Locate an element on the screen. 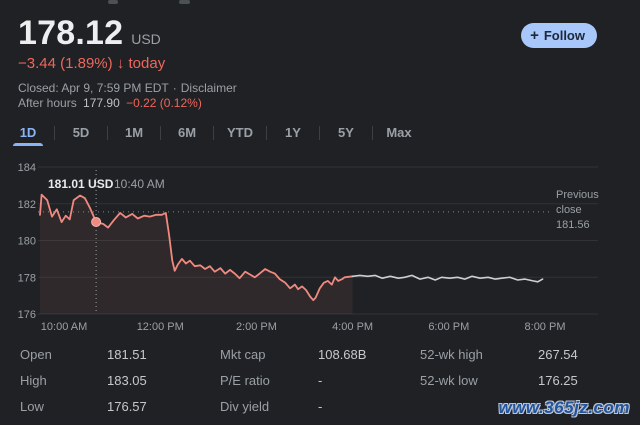 This screenshot has width=640, height=425. after-hours-change: −0.22 (0.12%) is located at coordinates (164, 103).